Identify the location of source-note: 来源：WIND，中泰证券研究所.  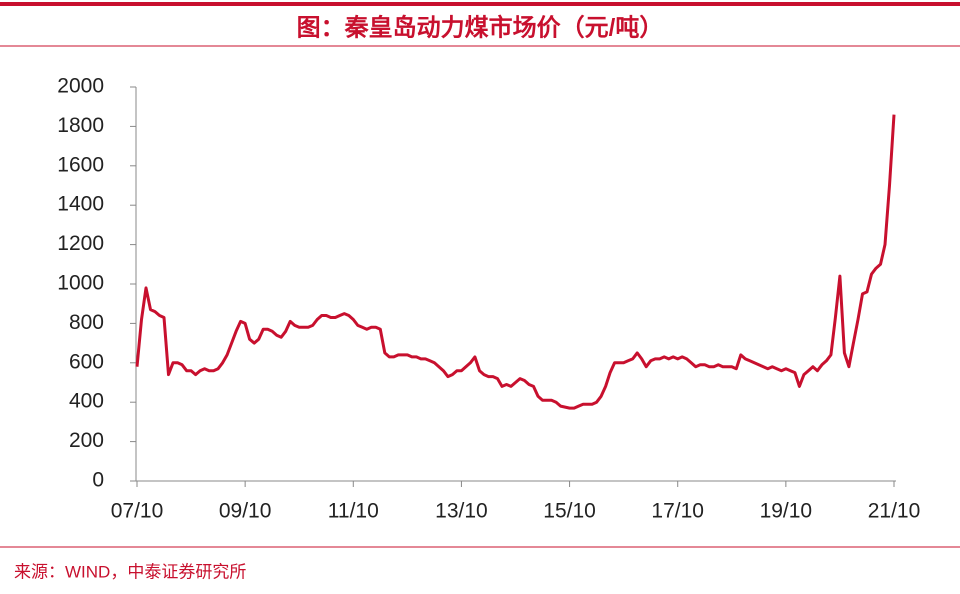
(130, 571).